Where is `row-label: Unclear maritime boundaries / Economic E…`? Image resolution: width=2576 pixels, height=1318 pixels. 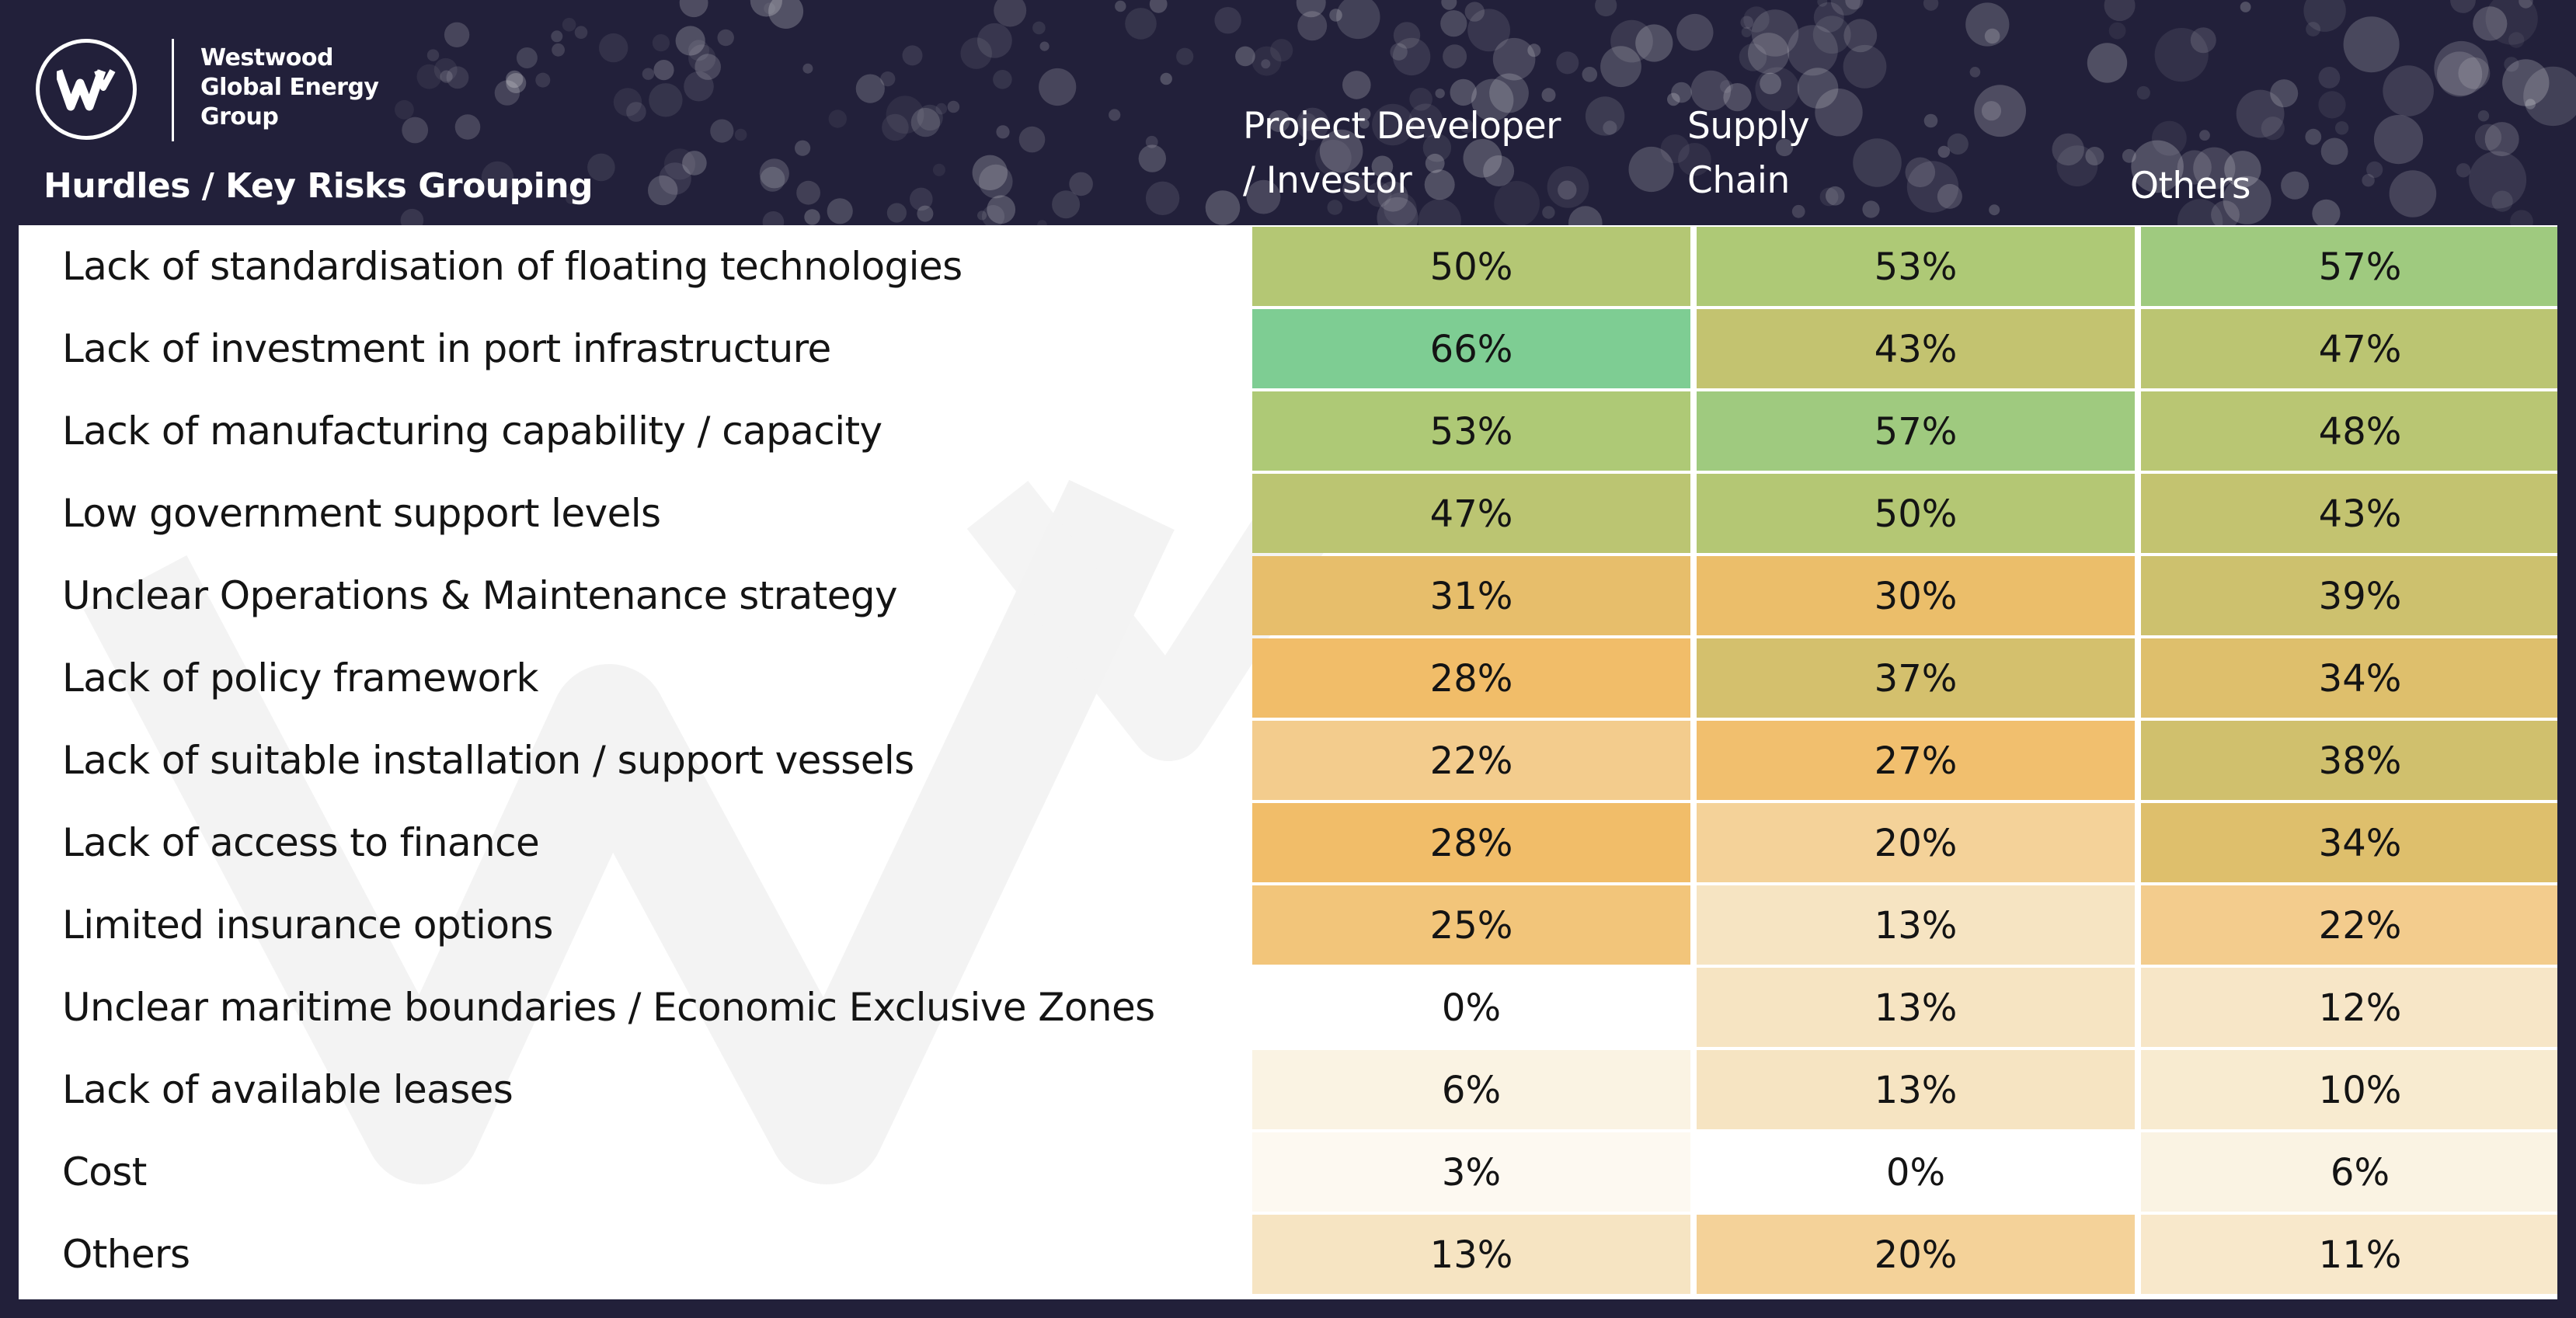 row-label: Unclear maritime boundaries / Economic E… is located at coordinates (608, 1007).